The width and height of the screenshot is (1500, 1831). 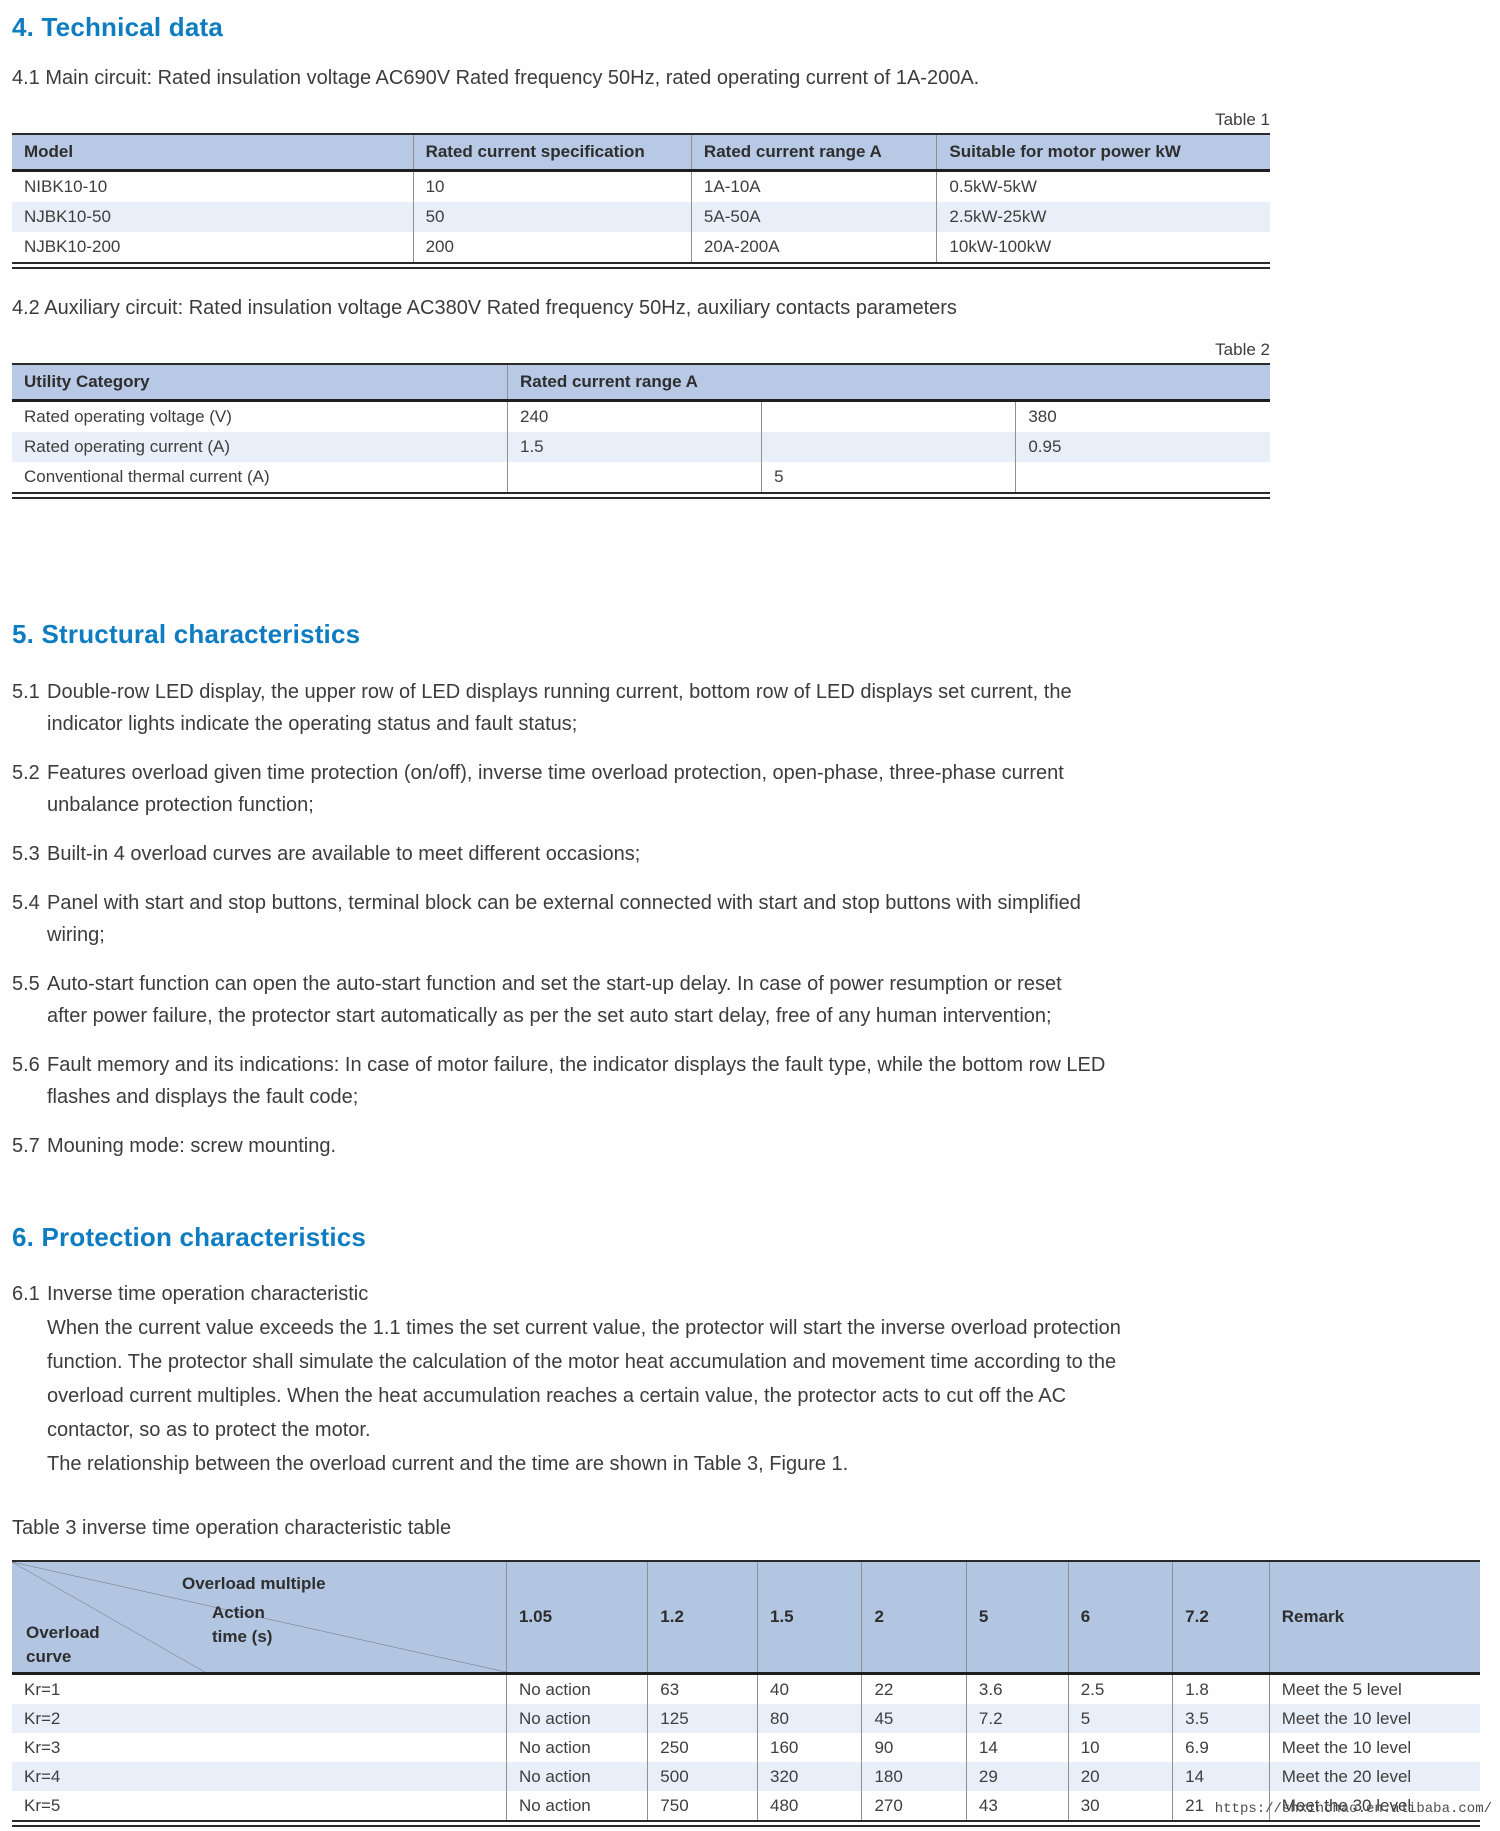 I want to click on table2-header: Utility Category Rated current range A, so click(x=641, y=383).